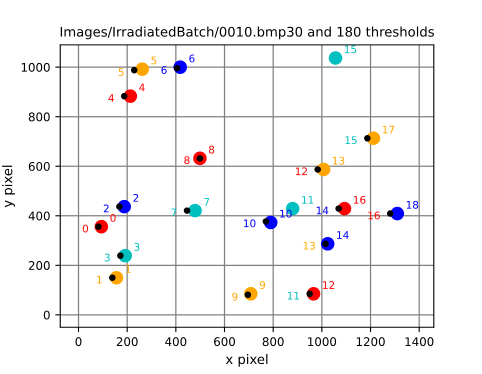  Describe the element at coordinates (175, 341) in the screenshot. I see `x-tick-label: 400` at that location.